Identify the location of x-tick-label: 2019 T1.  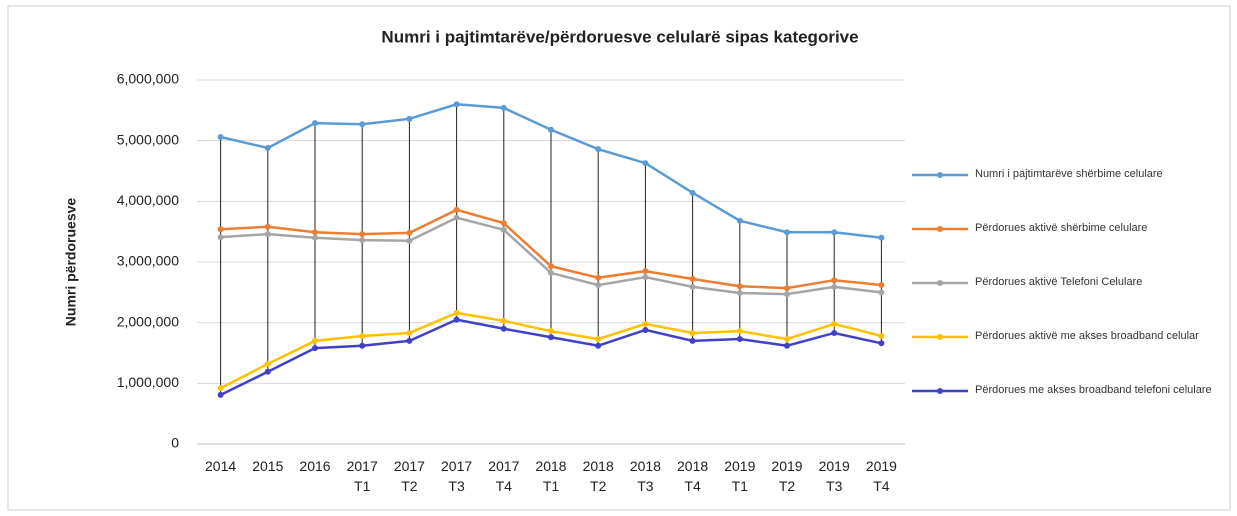
(740, 476).